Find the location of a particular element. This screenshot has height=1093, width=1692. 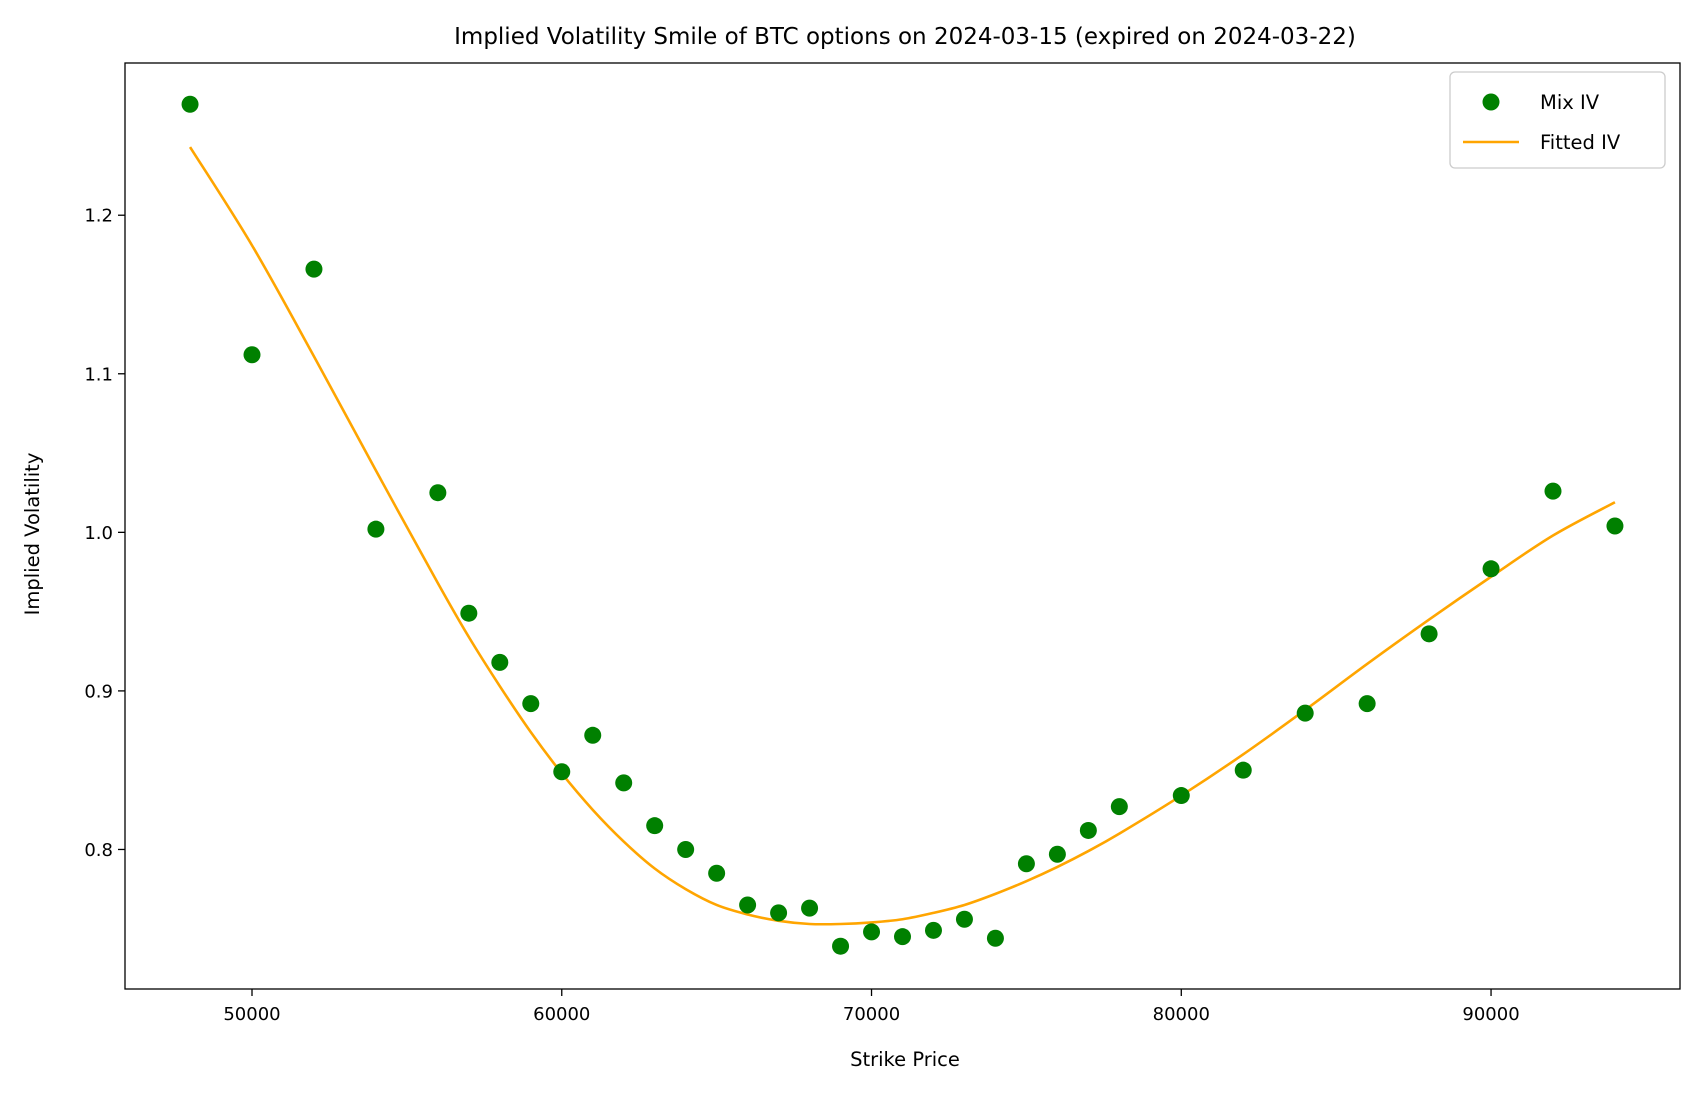

legend-box is located at coordinates (1557, 120).